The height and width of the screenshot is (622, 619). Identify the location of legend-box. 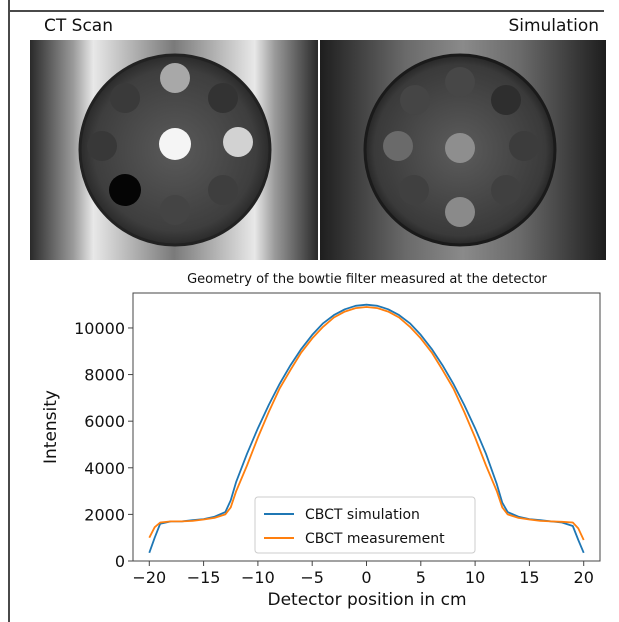
(365, 525).